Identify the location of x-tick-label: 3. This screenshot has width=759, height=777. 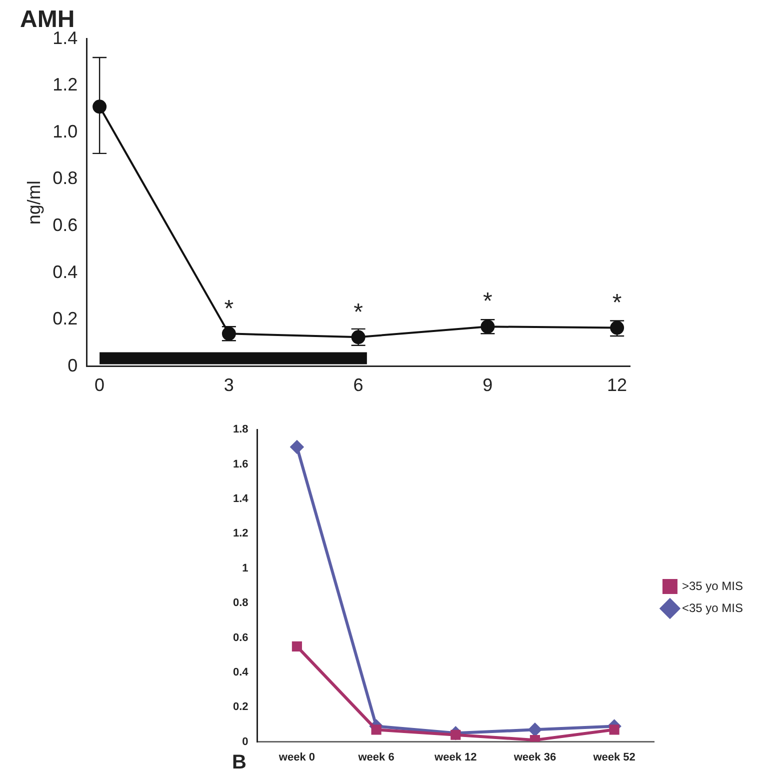
(229, 385).